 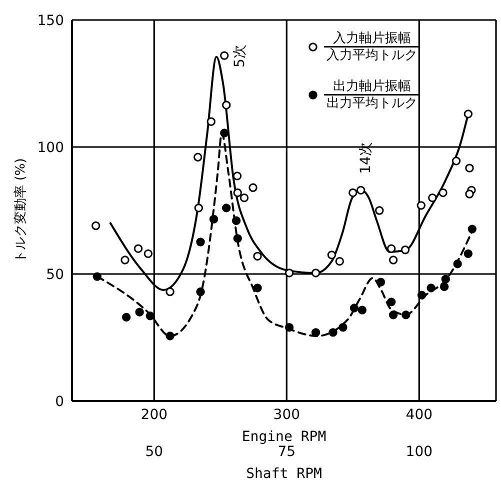 I want to click on y-tick-label: 50, so click(x=55, y=274).